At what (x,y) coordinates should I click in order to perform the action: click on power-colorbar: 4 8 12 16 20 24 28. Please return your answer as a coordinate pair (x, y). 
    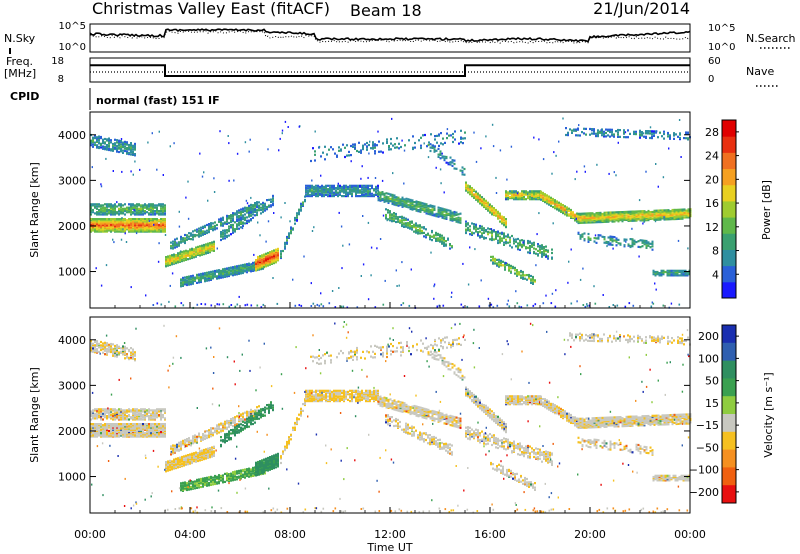
    Looking at the image, I should click on (722, 209).